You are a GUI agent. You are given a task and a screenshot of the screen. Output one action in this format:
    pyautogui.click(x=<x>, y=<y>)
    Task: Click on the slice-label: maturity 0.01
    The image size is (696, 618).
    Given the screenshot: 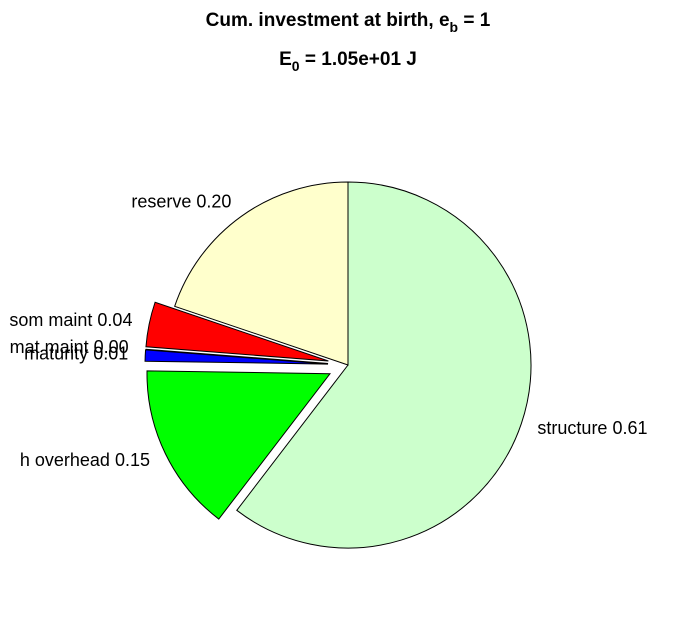 What is the action you would take?
    pyautogui.click(x=76, y=353)
    